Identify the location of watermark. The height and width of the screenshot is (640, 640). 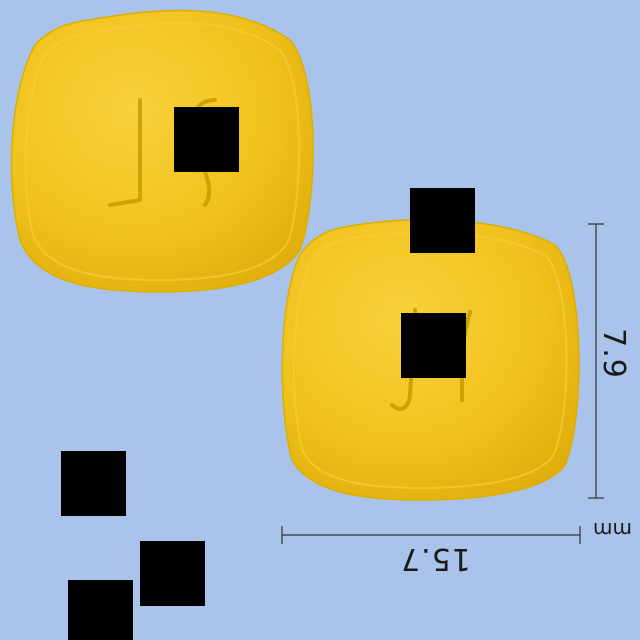
(44, 603).